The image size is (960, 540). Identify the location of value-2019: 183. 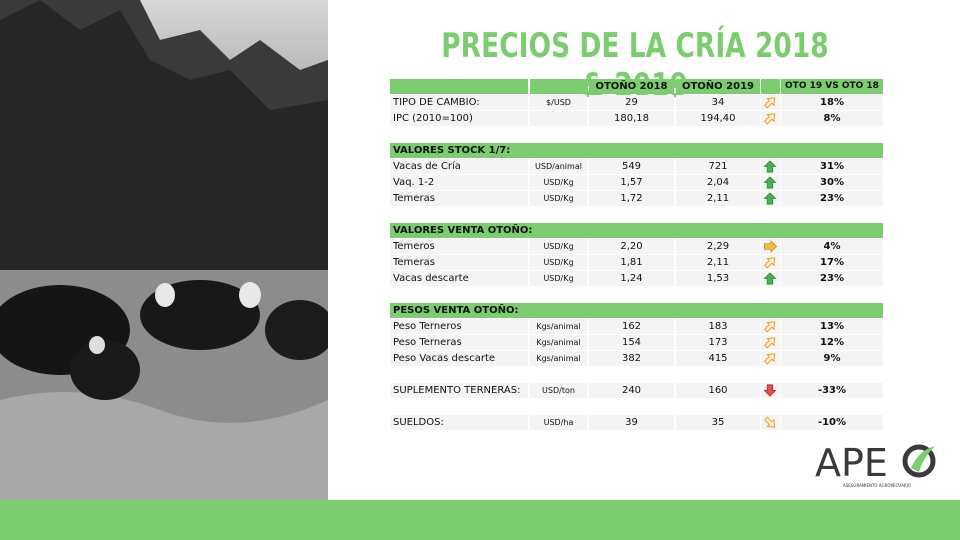
(718, 326).